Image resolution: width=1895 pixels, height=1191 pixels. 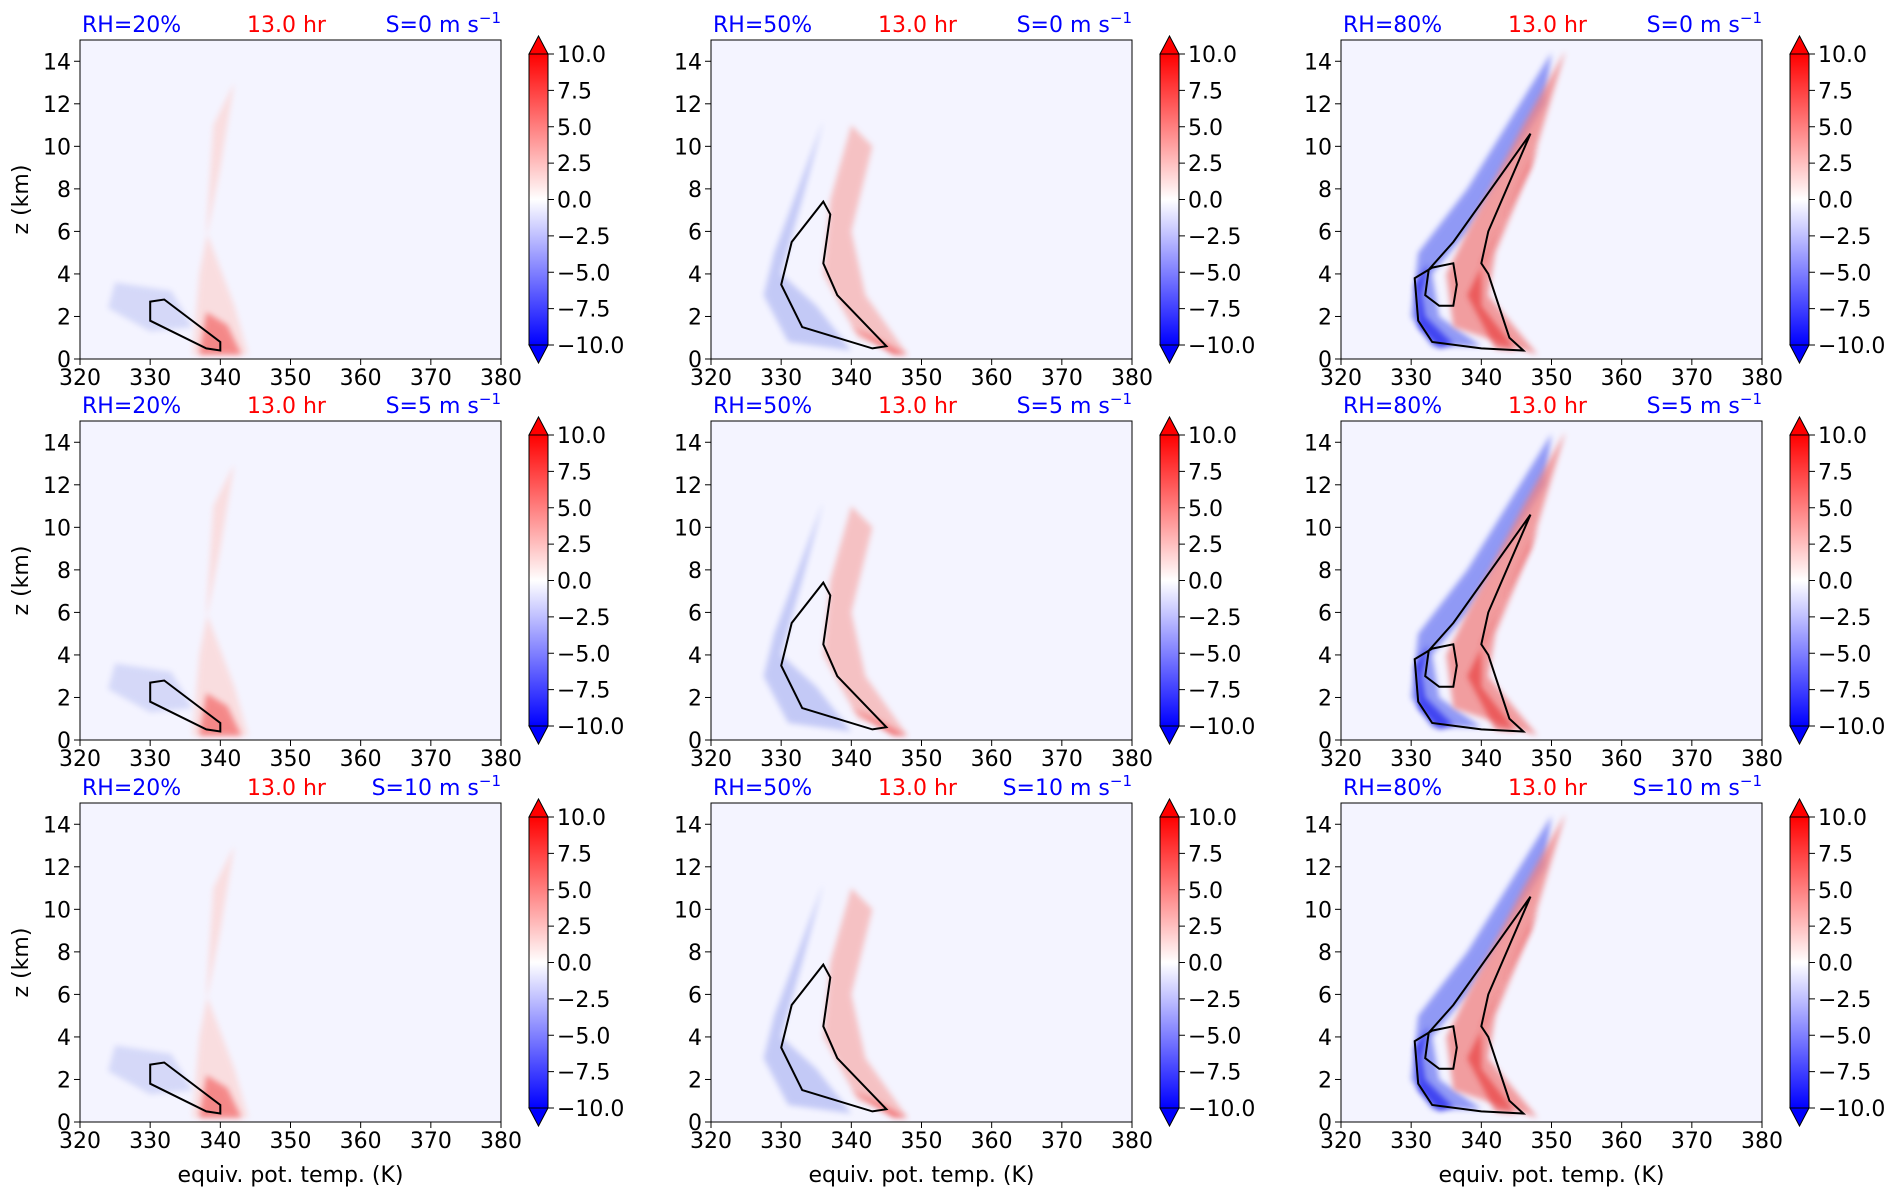 What do you see at coordinates (21, 581) in the screenshot?
I see `y-axis-label: z (km)` at bounding box center [21, 581].